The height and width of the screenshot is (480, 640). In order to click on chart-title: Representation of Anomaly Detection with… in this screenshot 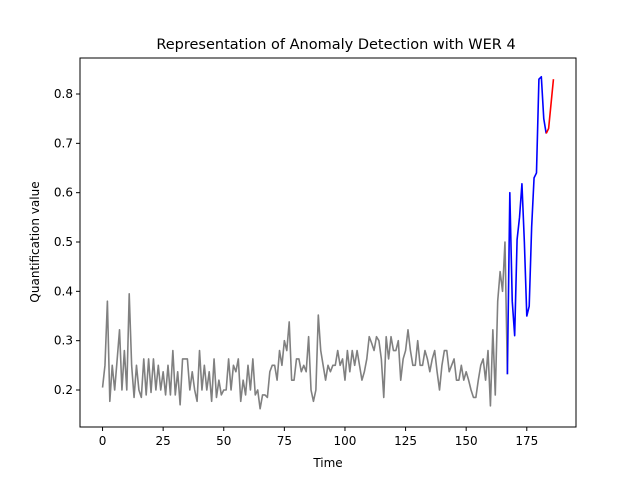, I will do `click(335, 45)`.